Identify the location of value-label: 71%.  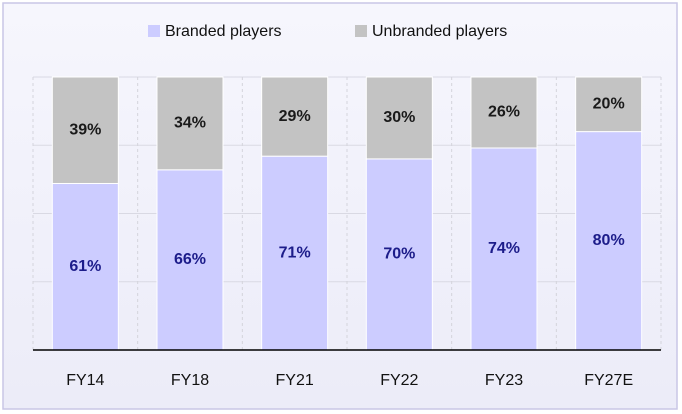
(295, 252).